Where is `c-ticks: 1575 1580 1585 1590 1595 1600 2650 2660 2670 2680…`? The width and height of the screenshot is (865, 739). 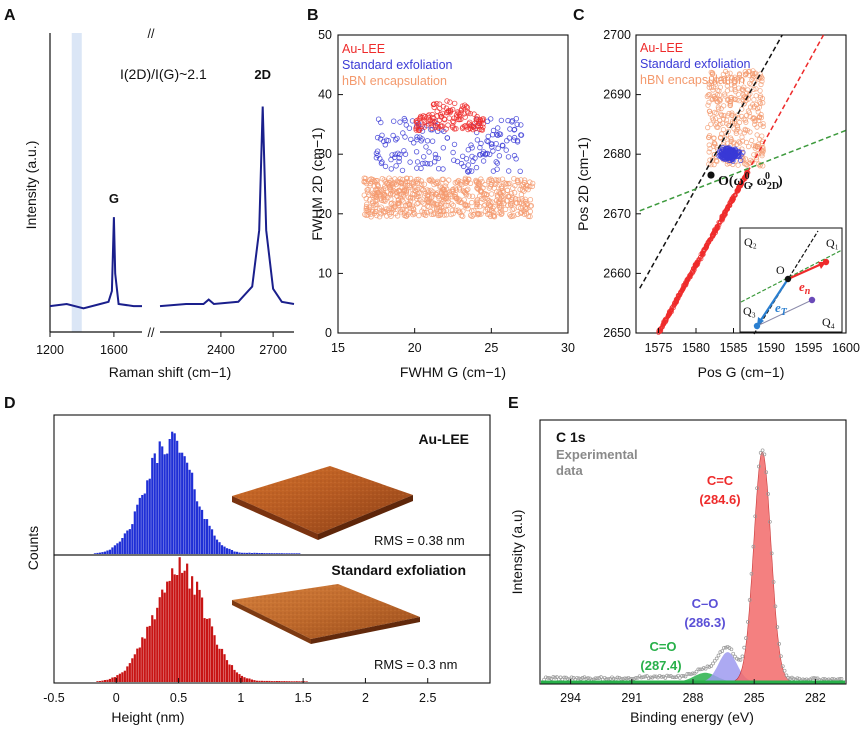 c-ticks: 1575 1580 1585 1590 1595 1600 2650 2660 2670 2680… is located at coordinates (731, 191).